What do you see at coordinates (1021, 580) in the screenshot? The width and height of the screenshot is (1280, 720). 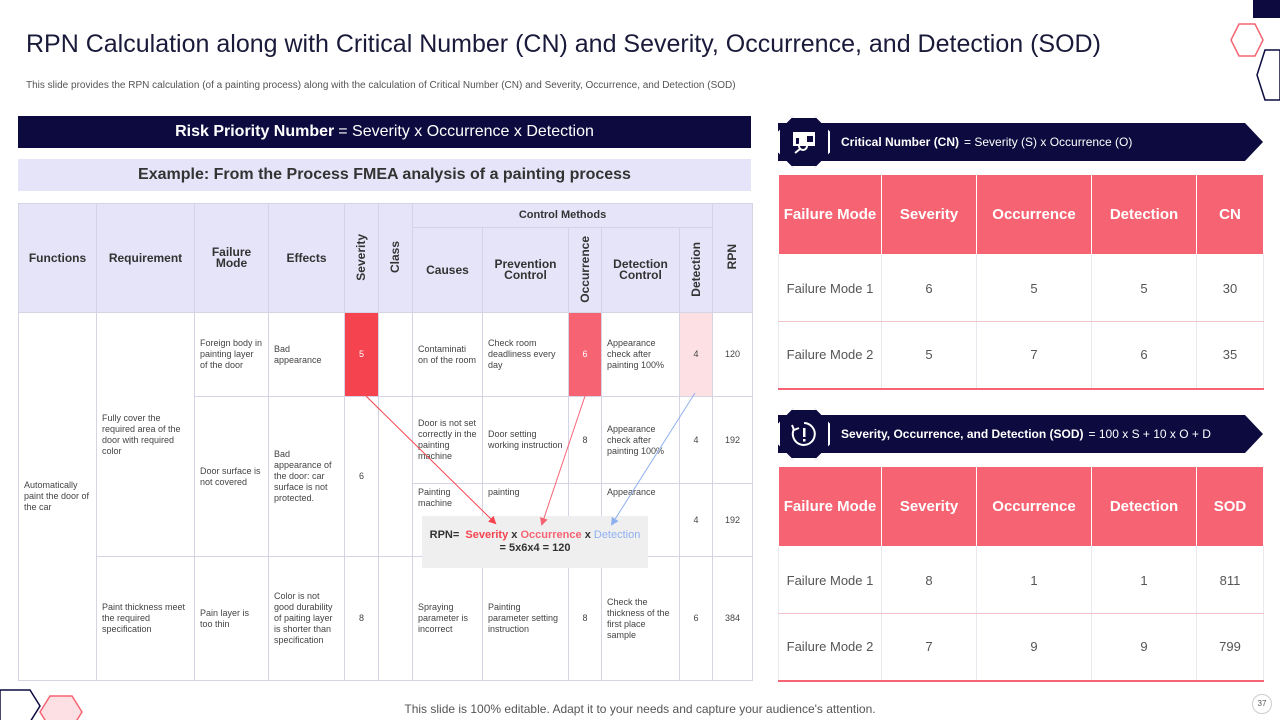 I see `table-row: Failure Mode 1 8 1 1 811` at bounding box center [1021, 580].